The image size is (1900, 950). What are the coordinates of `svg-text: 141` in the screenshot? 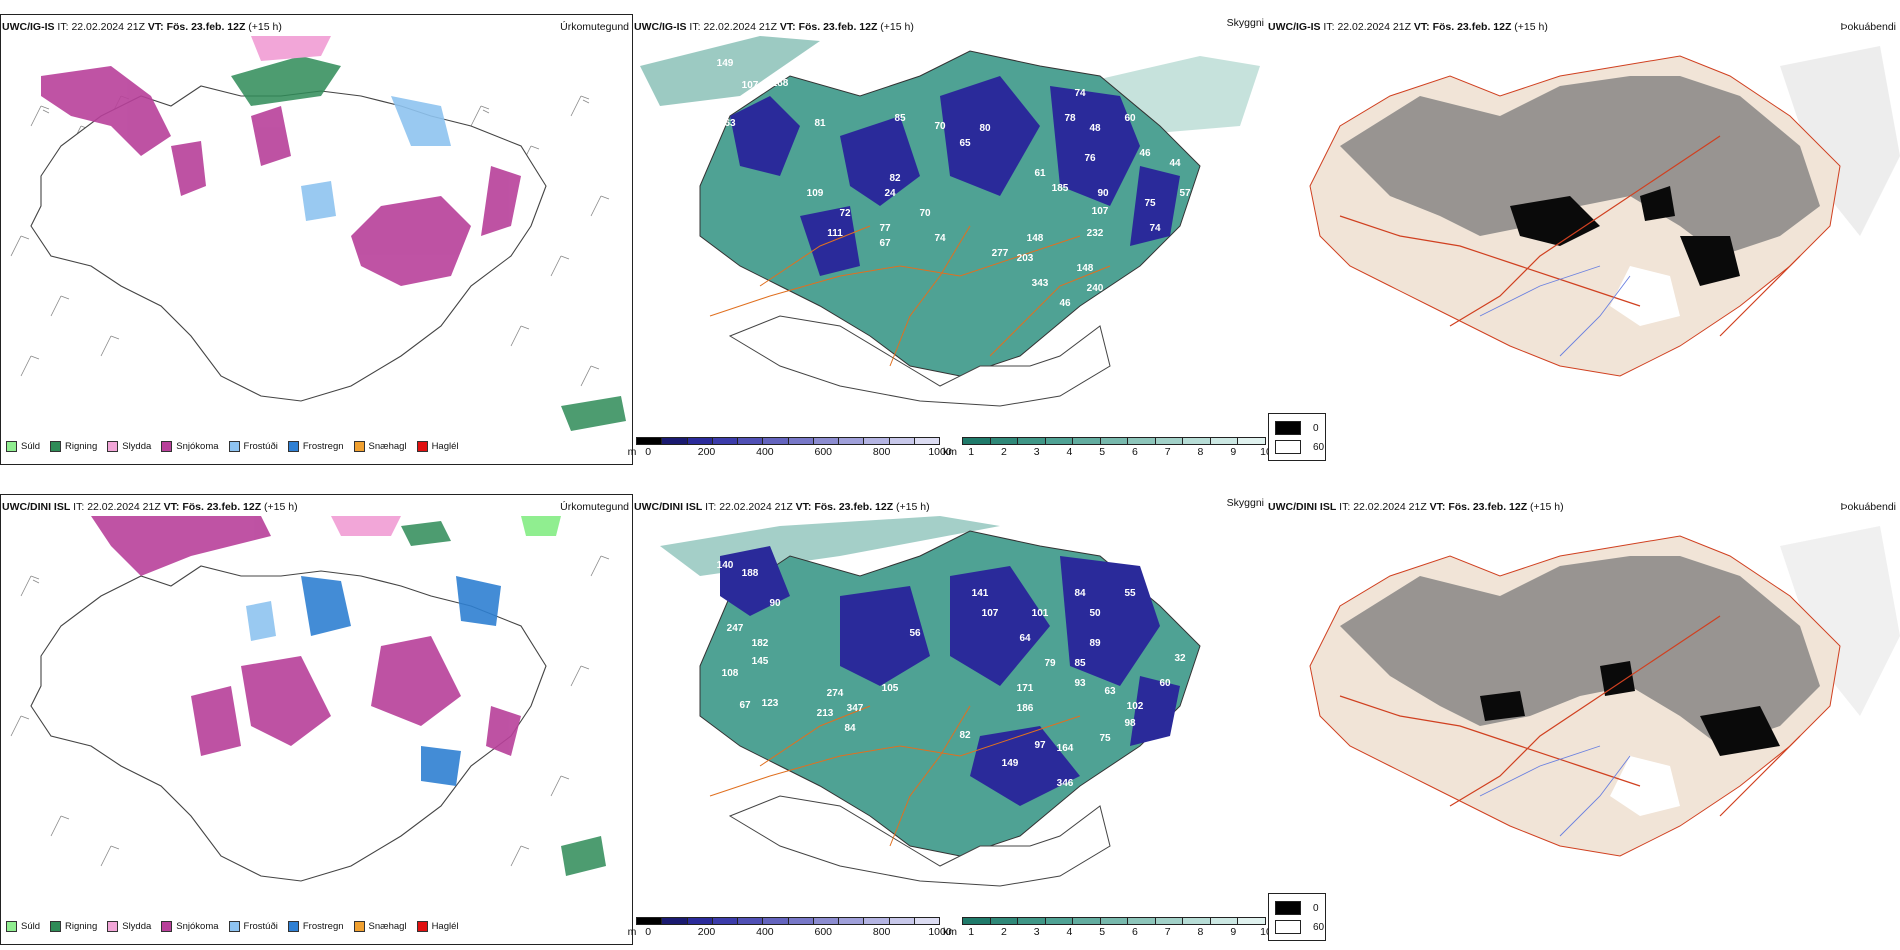 It's located at (980, 593).